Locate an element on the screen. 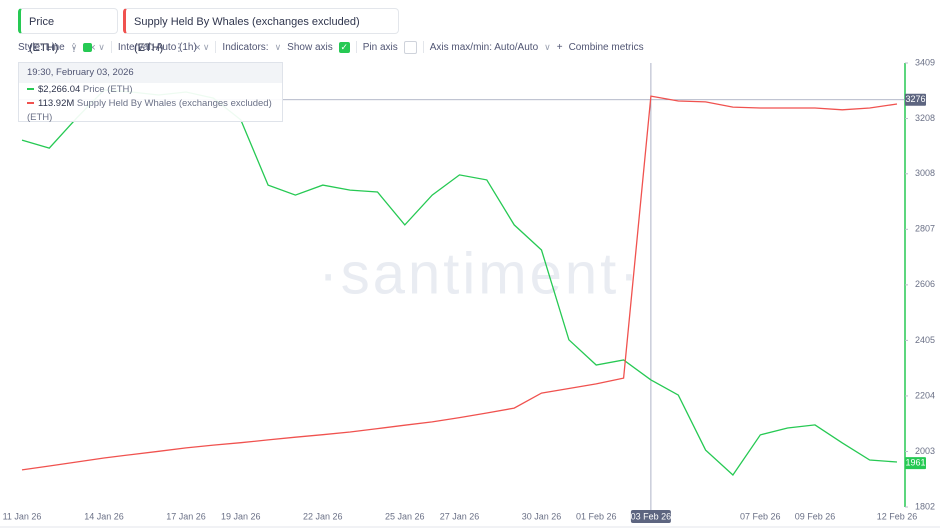 This screenshot has height=530, width=940. combine-metrics: Combine metrics is located at coordinates (606, 47).